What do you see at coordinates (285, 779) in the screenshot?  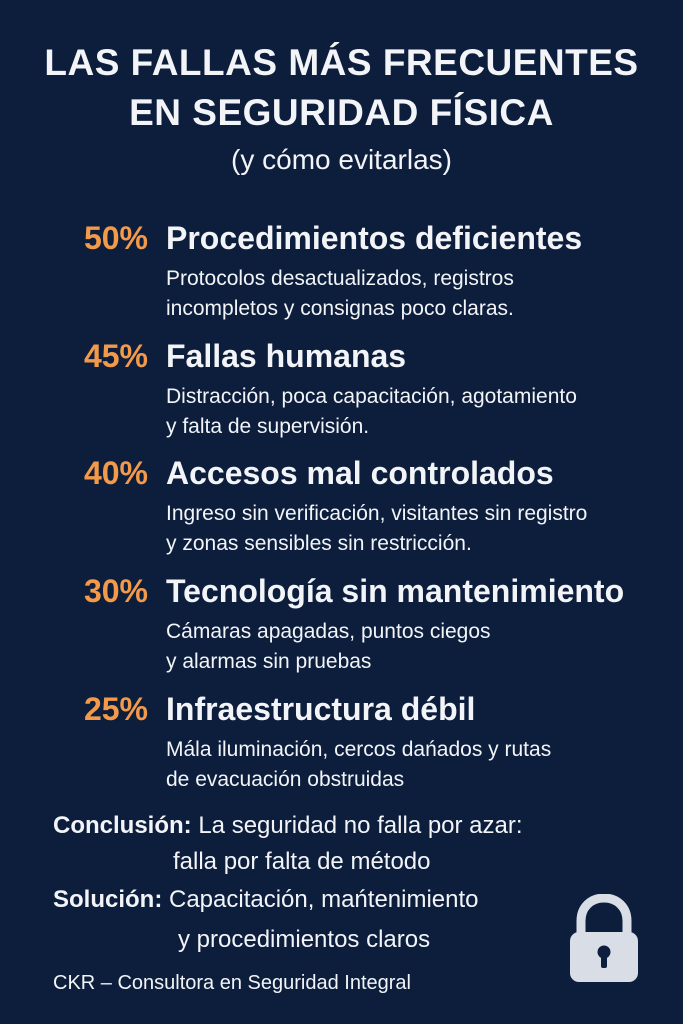 I see `item-description-line-2: de evacuación obstruidas` at bounding box center [285, 779].